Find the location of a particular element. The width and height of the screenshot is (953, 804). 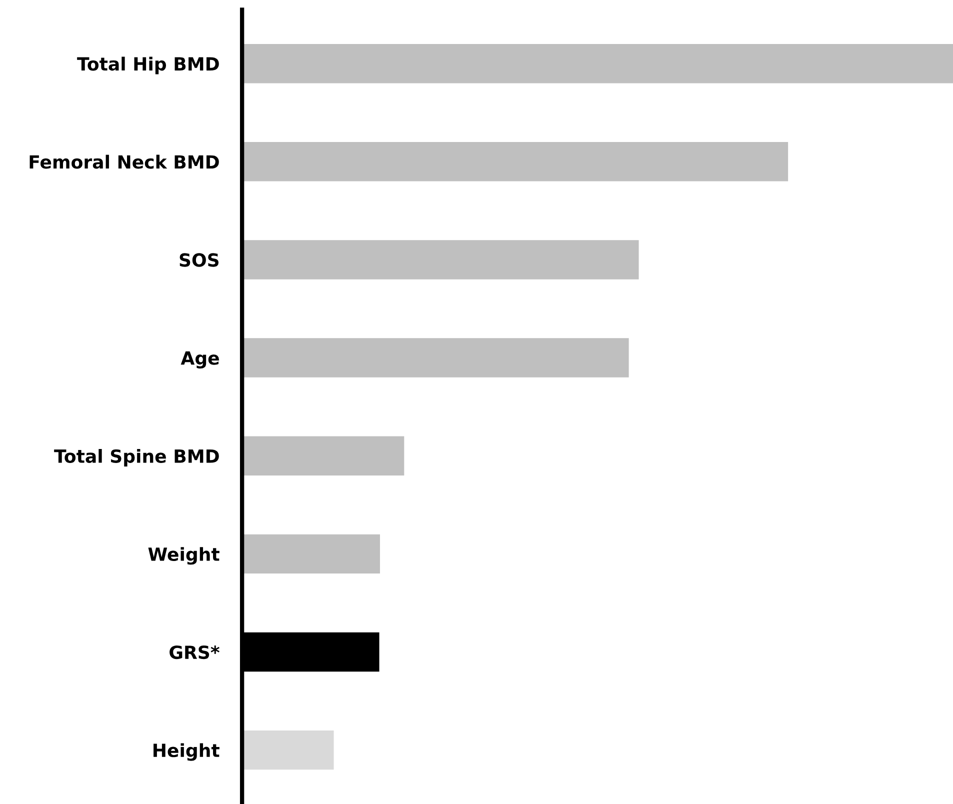

y-tick-label: Weight is located at coordinates (184, 556).